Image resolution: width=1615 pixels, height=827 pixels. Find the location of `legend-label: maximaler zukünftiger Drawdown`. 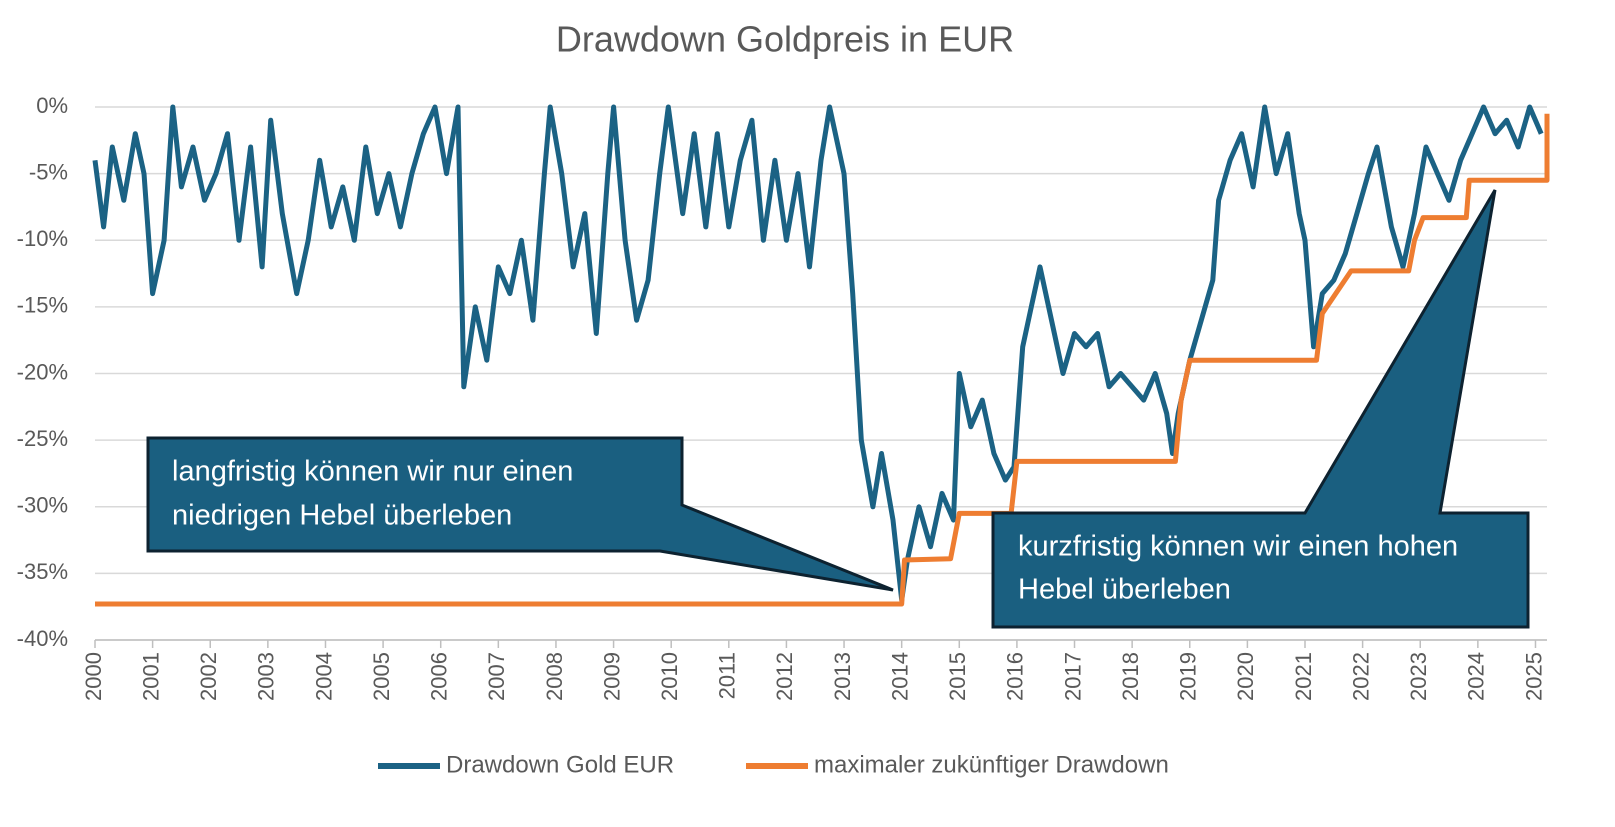

legend-label: maximaler zukünftiger Drawdown is located at coordinates (991, 764).